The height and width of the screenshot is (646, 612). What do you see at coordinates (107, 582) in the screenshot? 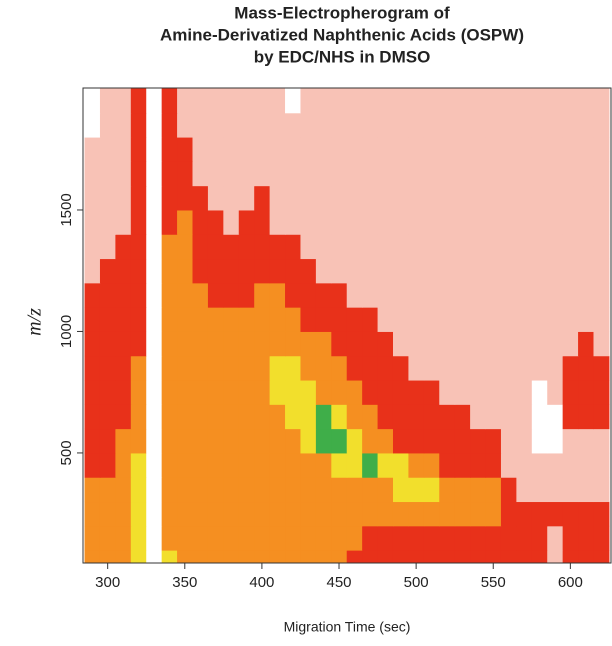
I see `x-tick-label: 300` at bounding box center [107, 582].